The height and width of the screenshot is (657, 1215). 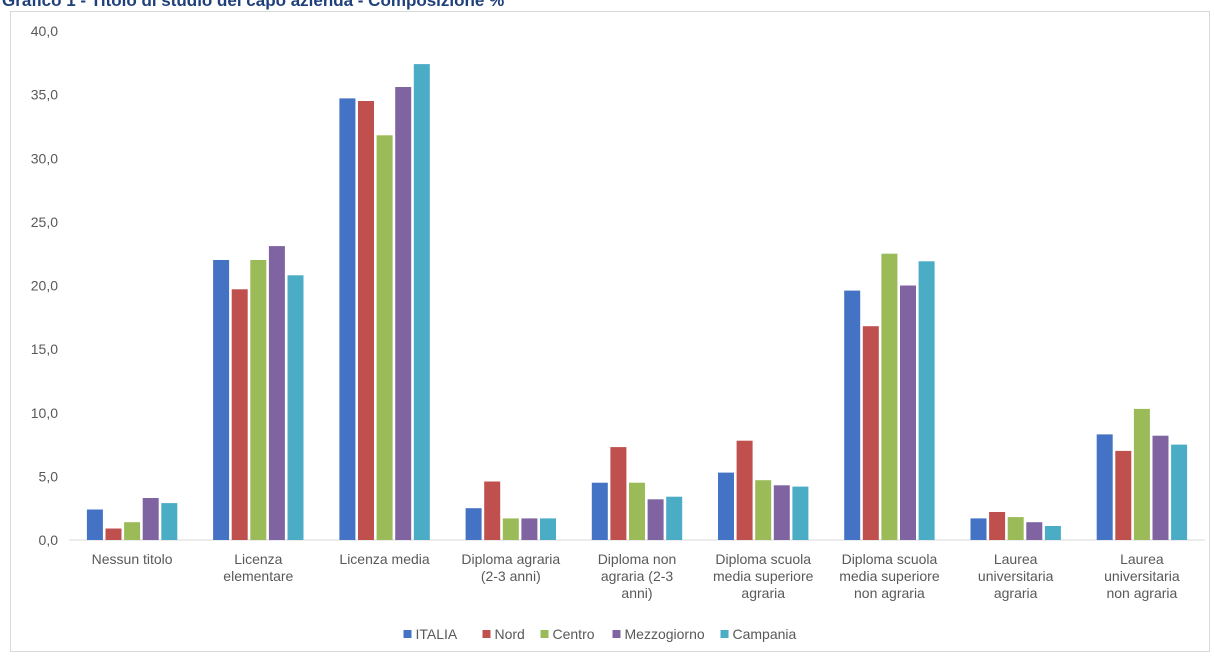 I want to click on legend-swatch-mezzogiorno, so click(x=616, y=634).